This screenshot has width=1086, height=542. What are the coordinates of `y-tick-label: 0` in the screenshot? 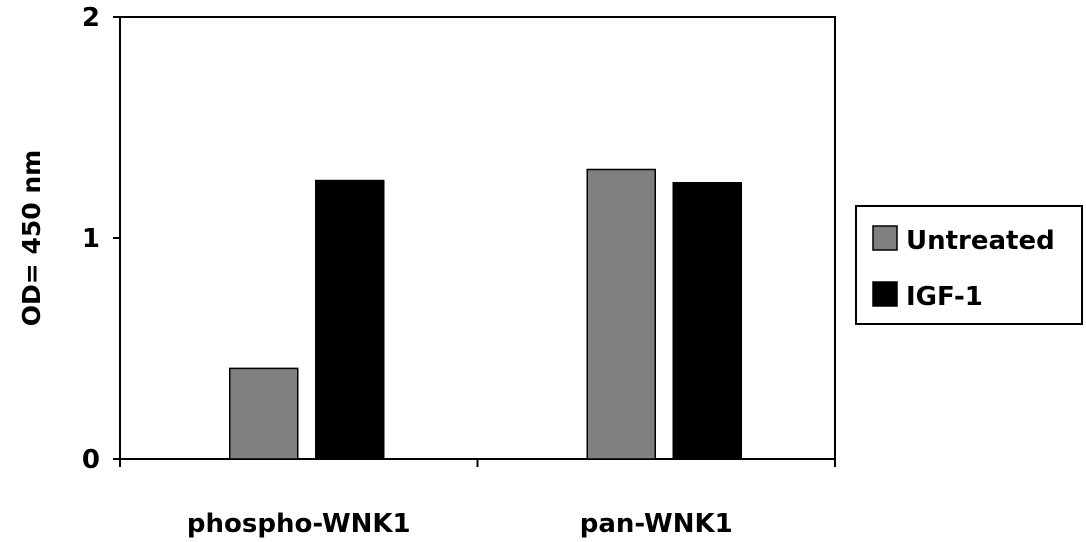 It's located at (91, 460).